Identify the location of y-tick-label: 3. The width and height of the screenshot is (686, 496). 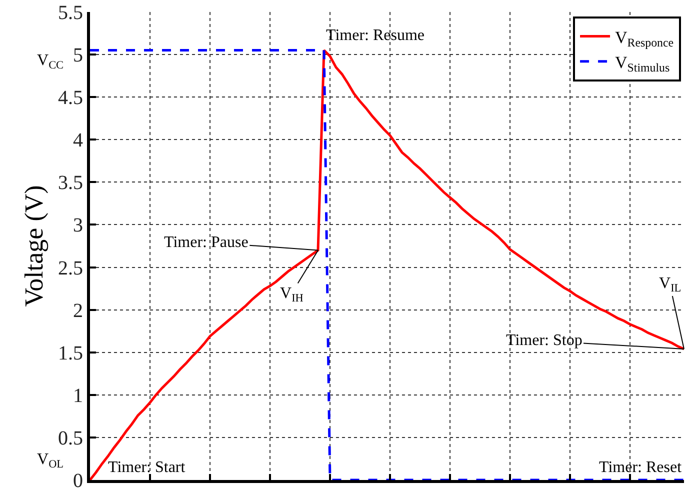
(78, 225).